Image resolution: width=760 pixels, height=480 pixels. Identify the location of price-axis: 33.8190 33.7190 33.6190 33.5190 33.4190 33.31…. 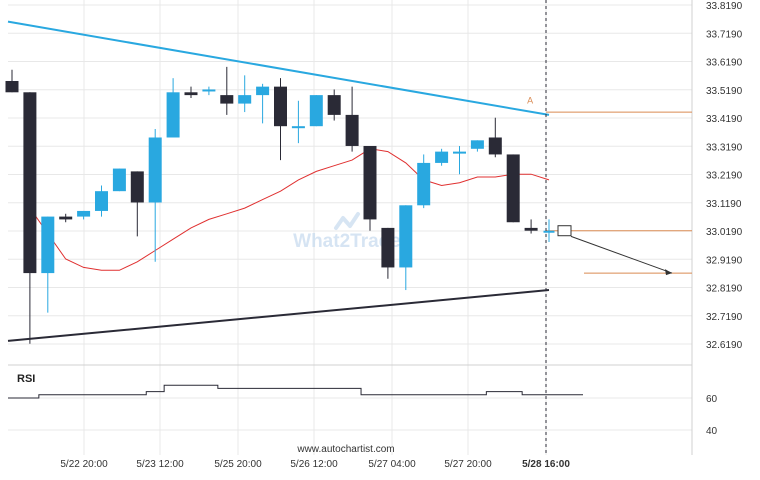
(724, 176).